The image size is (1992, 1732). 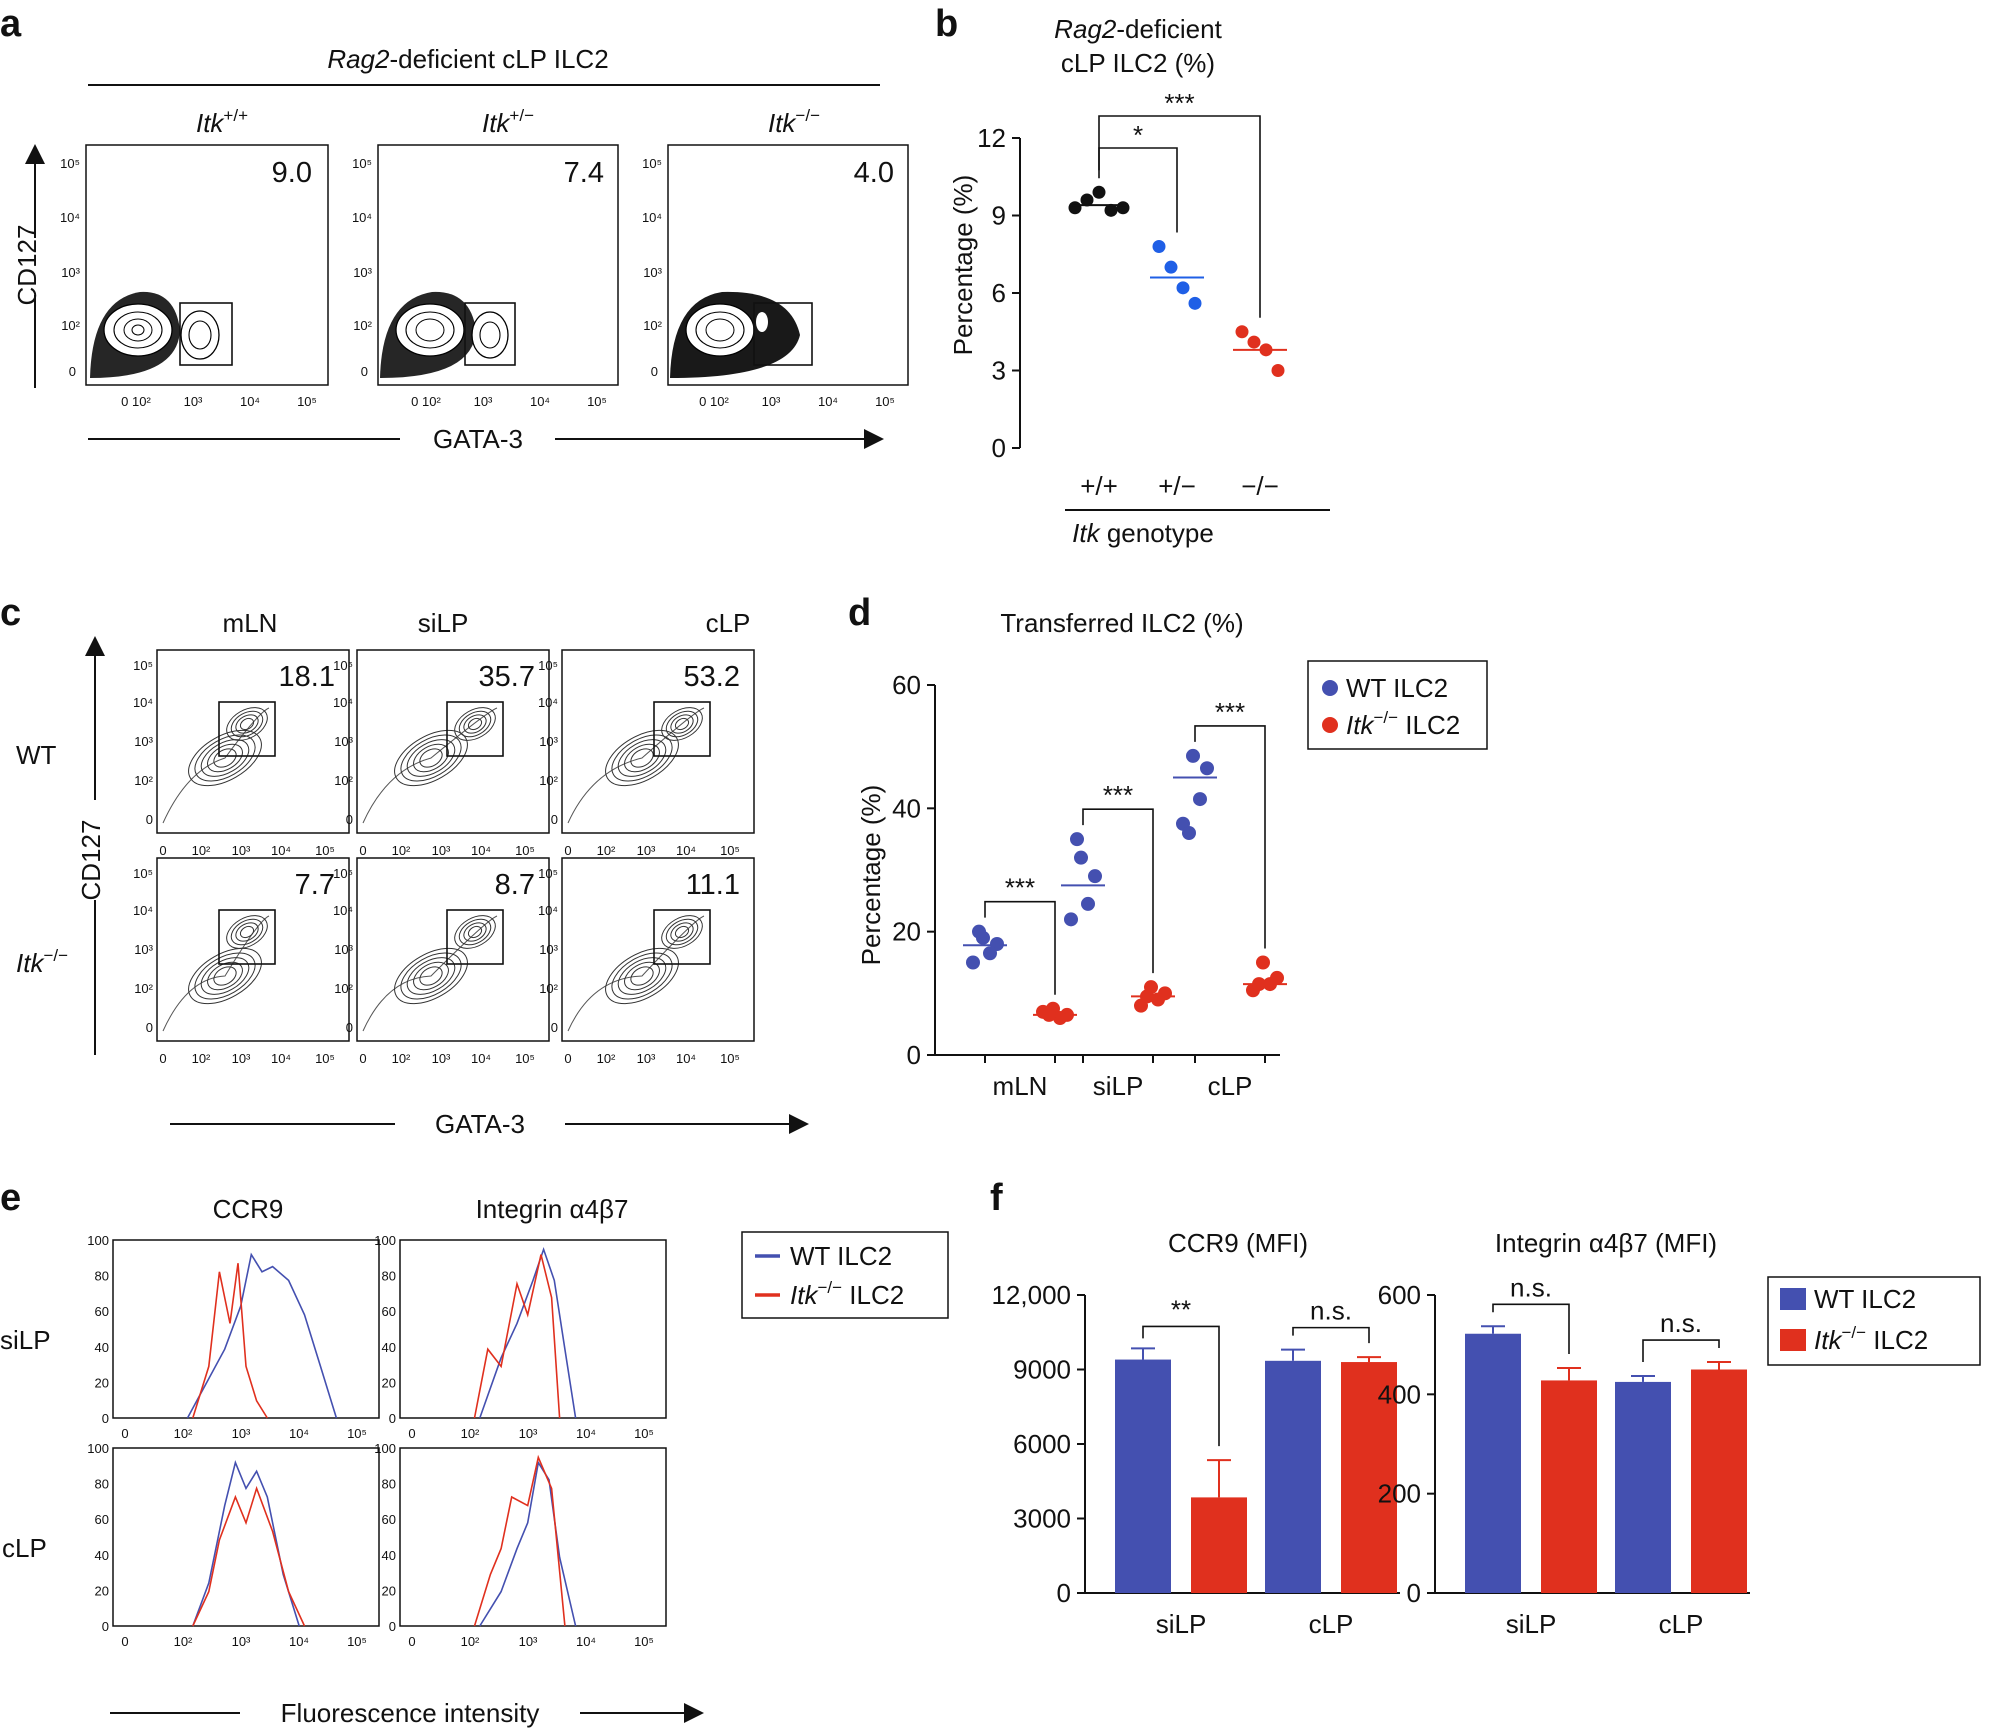 I want to click on significance-label: ***, so click(x=1230, y=712).